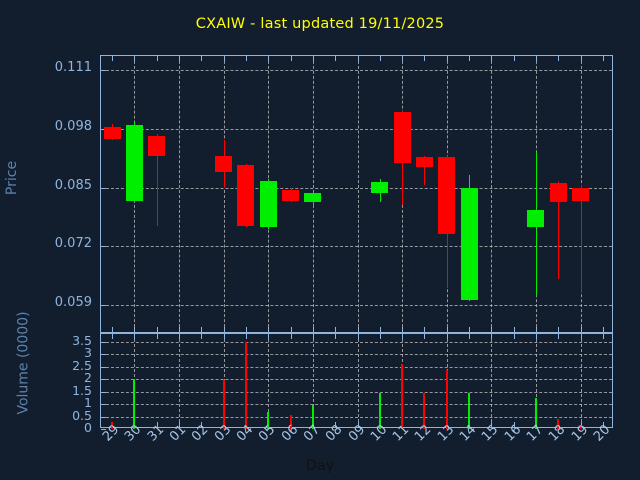 The height and width of the screenshot is (480, 640). What do you see at coordinates (88, 402) in the screenshot?
I see `volume-axis-label: 1` at bounding box center [88, 402].